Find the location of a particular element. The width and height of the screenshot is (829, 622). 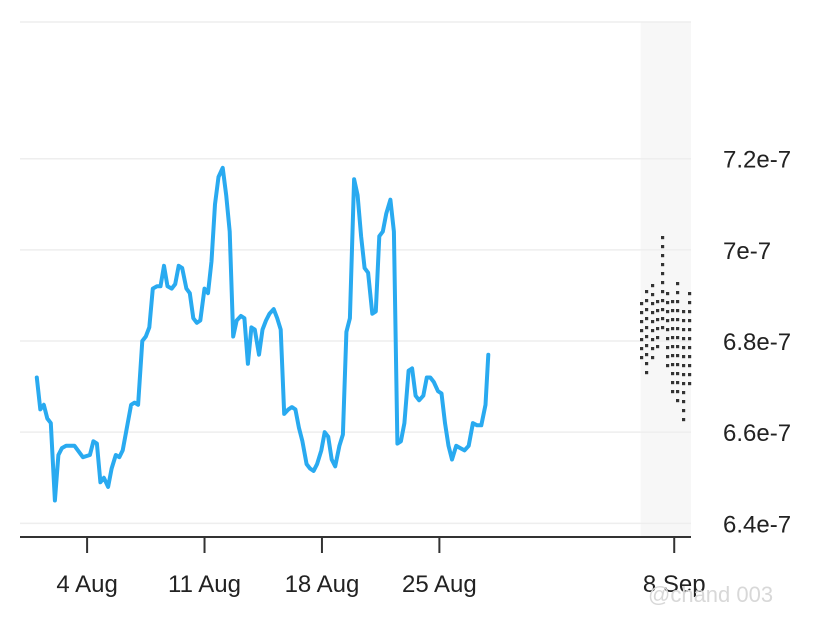

x-axis: 4 Aug 11 Aug 18 Aug 25 Aug 8 Sep is located at coordinates (363, 567).